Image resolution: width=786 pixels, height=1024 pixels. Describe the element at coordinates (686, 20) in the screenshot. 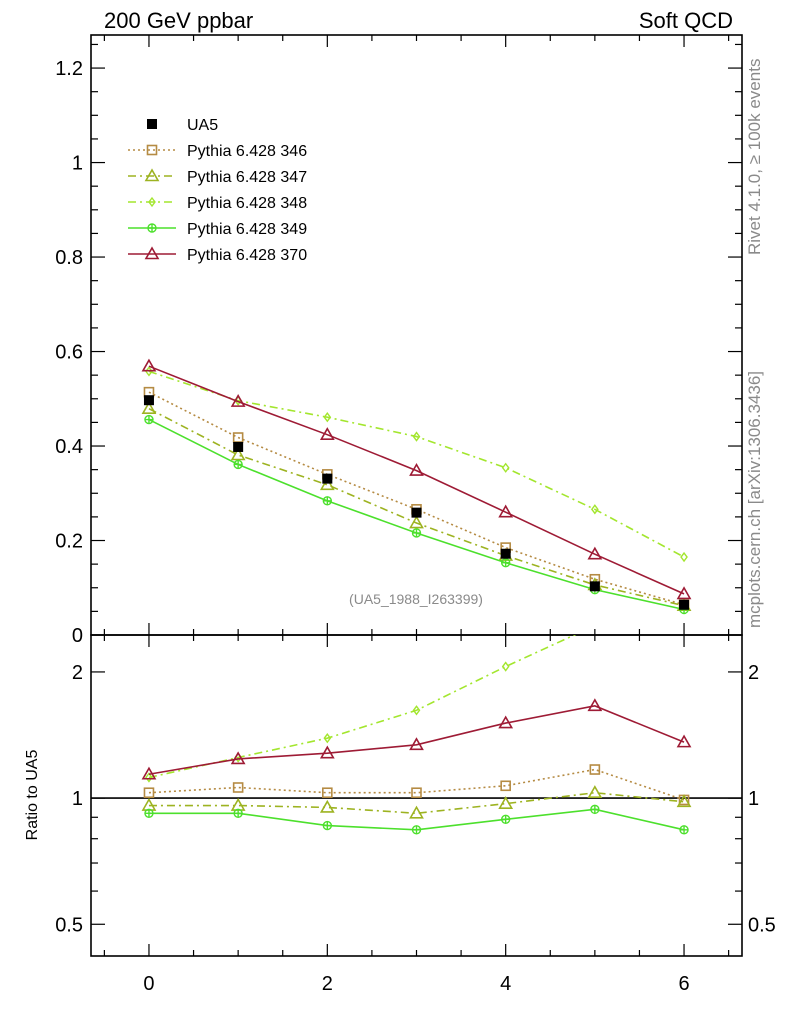

I see `header-right-title: Soft QCD` at that location.